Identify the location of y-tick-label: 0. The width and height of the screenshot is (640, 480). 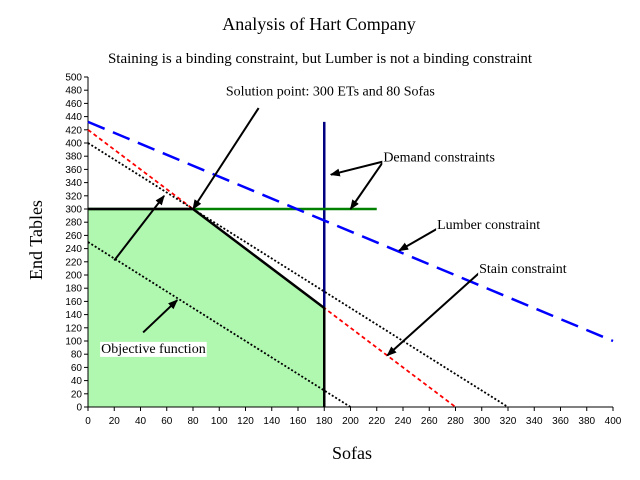
(79, 408).